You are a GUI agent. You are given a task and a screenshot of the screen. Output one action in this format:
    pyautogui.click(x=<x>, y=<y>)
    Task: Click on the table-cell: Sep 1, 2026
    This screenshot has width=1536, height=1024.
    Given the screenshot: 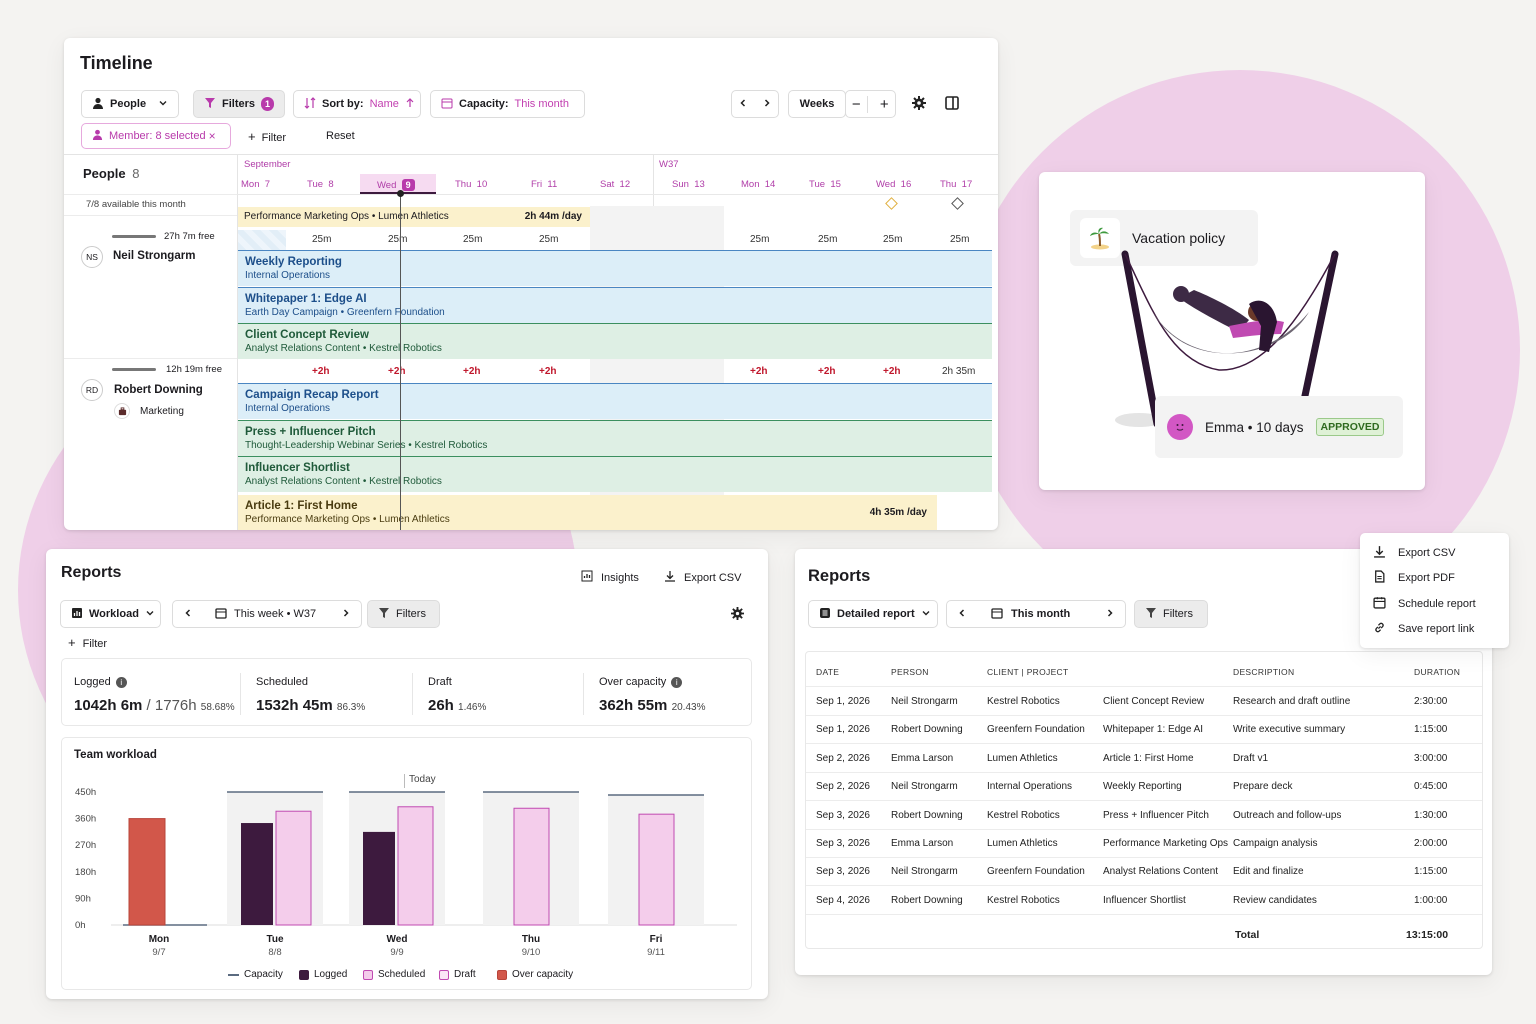 What is the action you would take?
    pyautogui.click(x=843, y=701)
    